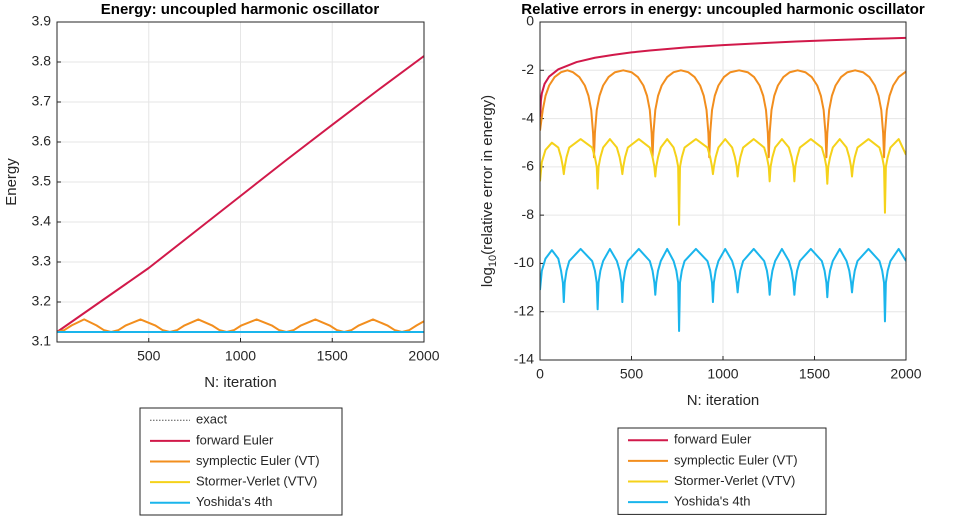 The image size is (974, 520). What do you see at coordinates (240, 9) in the screenshot?
I see `chart-title: Energy: uncoupled harmonic oscillator` at bounding box center [240, 9].